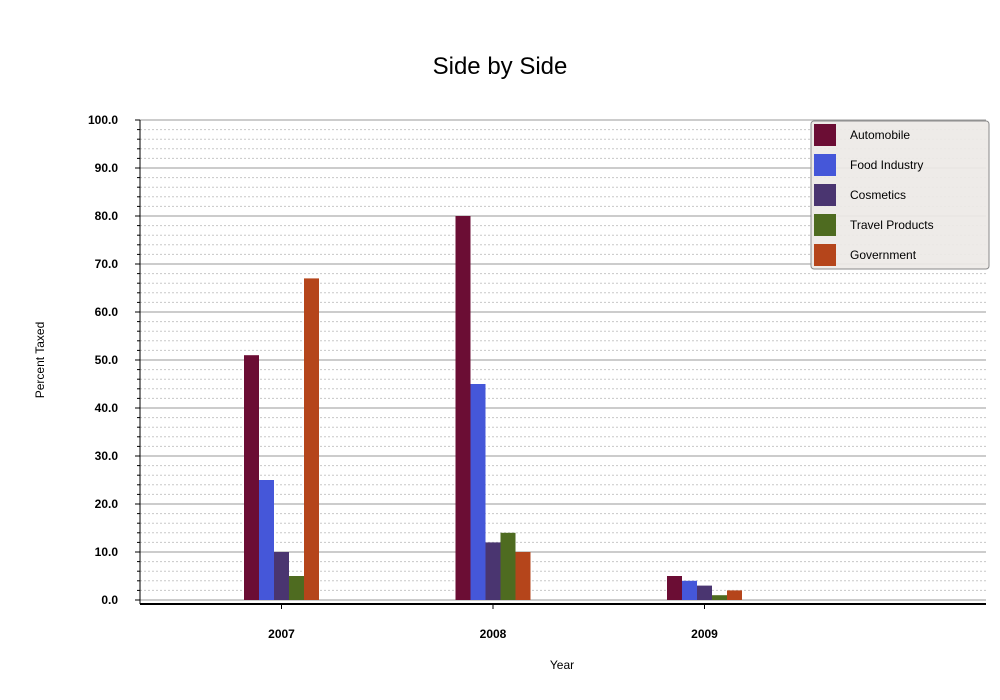 The width and height of the screenshot is (1000, 700). What do you see at coordinates (311, 439) in the screenshot?
I see `bar-government-2007` at bounding box center [311, 439].